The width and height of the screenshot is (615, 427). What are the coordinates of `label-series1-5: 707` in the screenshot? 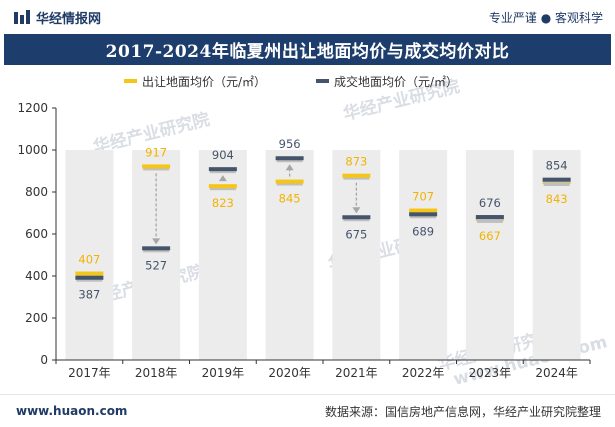 It's located at (423, 197).